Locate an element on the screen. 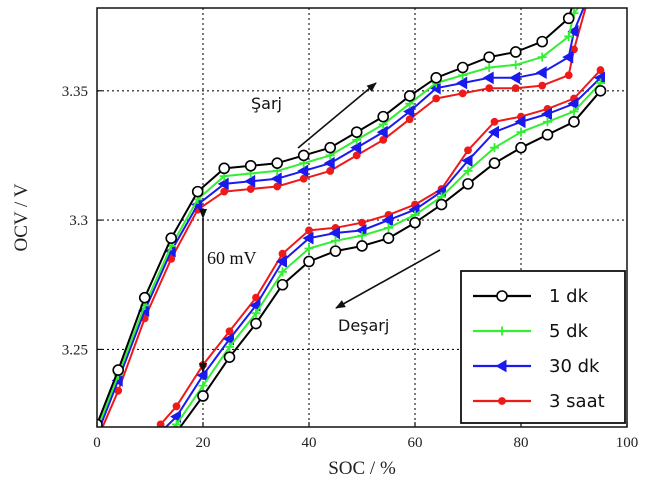  gap-annotation: 60 mV is located at coordinates (232, 258).